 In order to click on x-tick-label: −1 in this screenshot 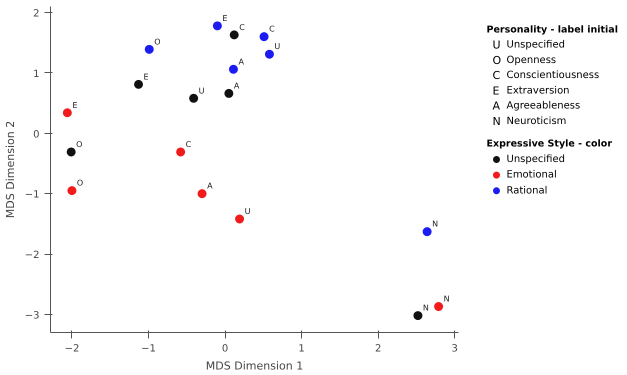, I will do `click(148, 349)`.